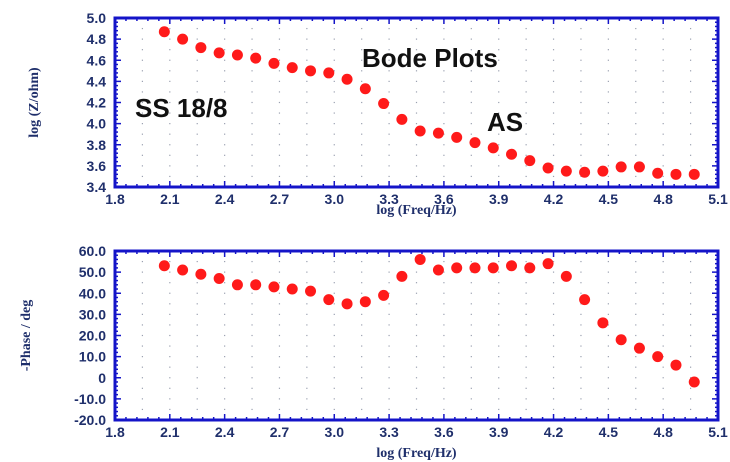 The height and width of the screenshot is (462, 730). What do you see at coordinates (170, 199) in the screenshot?
I see `x-tick-label: 2.1` at bounding box center [170, 199].